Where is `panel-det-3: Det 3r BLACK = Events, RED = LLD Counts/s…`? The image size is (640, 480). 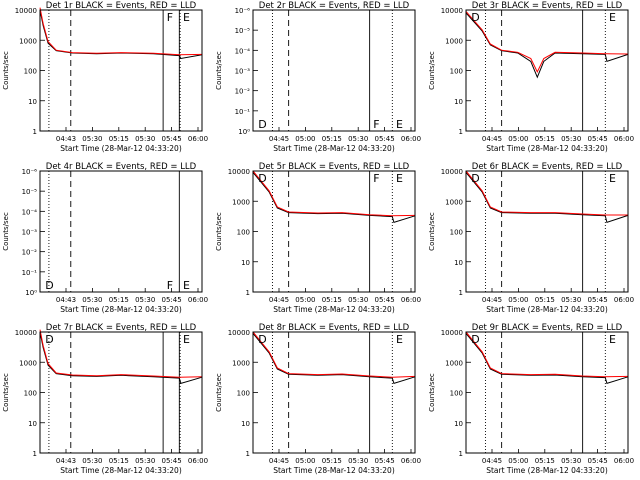
panel-det-3: Det 3r BLACK = Events, RED = LLD Counts/s… is located at coordinates (531, 77).